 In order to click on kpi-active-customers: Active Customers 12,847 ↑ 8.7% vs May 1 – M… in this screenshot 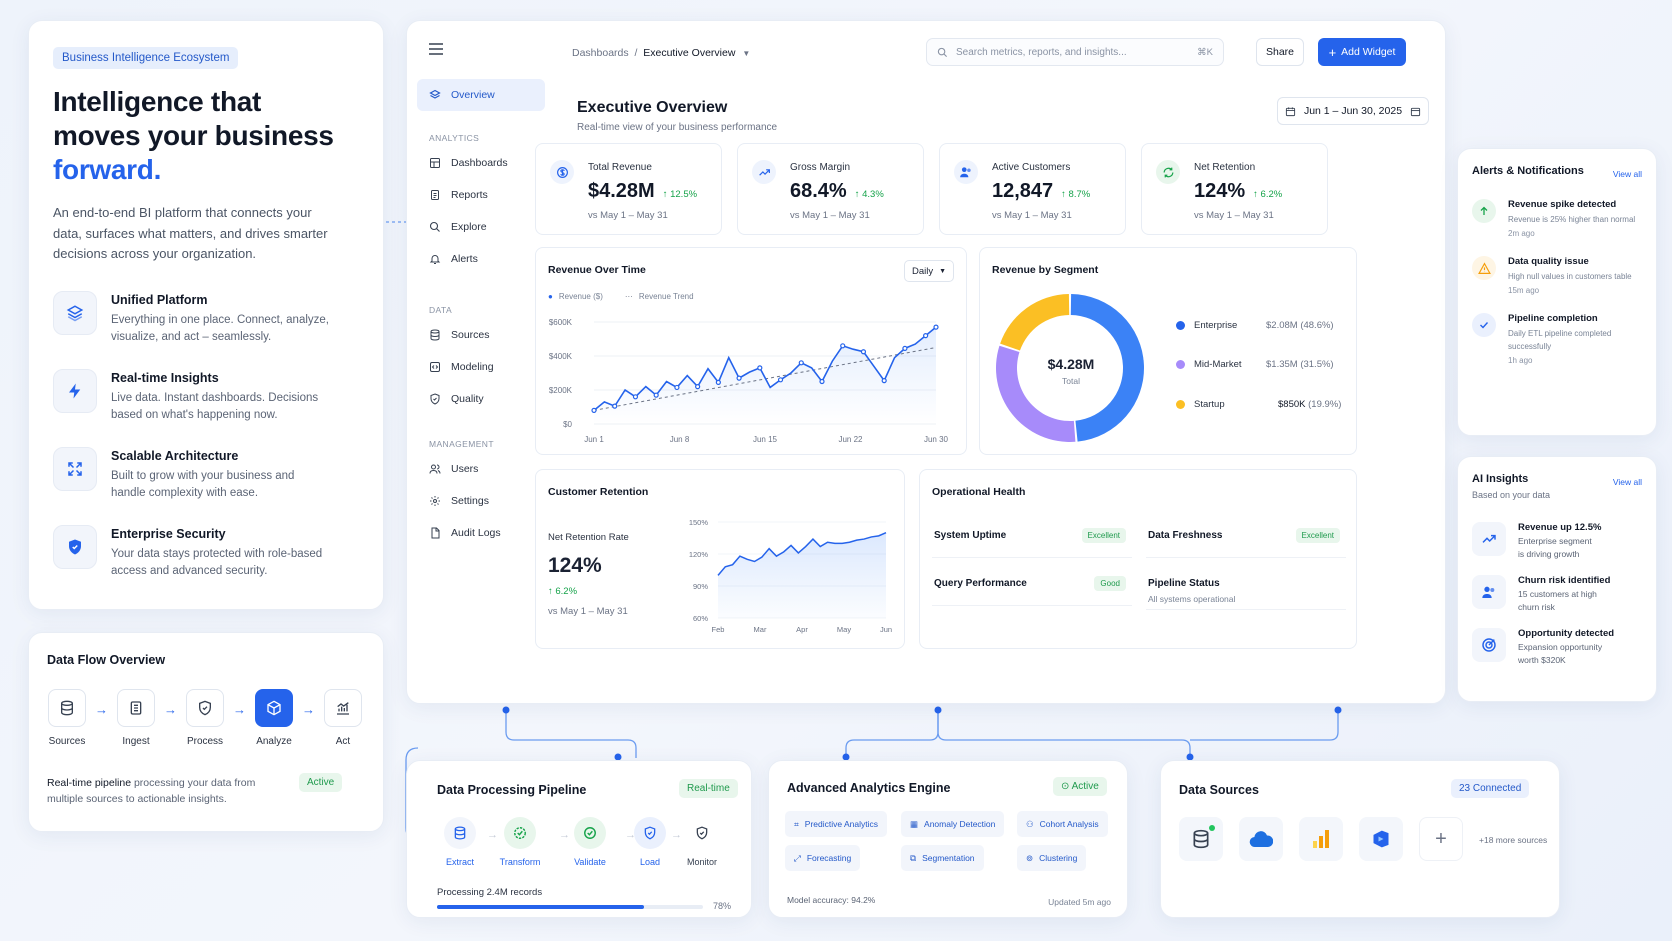, I will do `click(1032, 189)`.